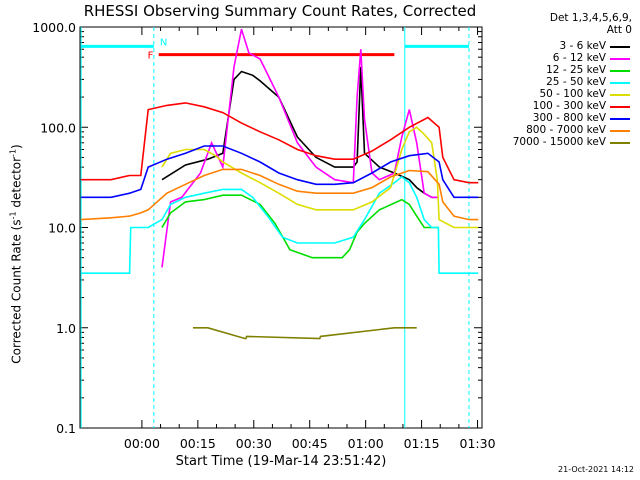 This screenshot has height=480, width=640. What do you see at coordinates (590, 18) in the screenshot?
I see `legend-header-line1: Det 1,3,4,5,6,9,` at bounding box center [590, 18].